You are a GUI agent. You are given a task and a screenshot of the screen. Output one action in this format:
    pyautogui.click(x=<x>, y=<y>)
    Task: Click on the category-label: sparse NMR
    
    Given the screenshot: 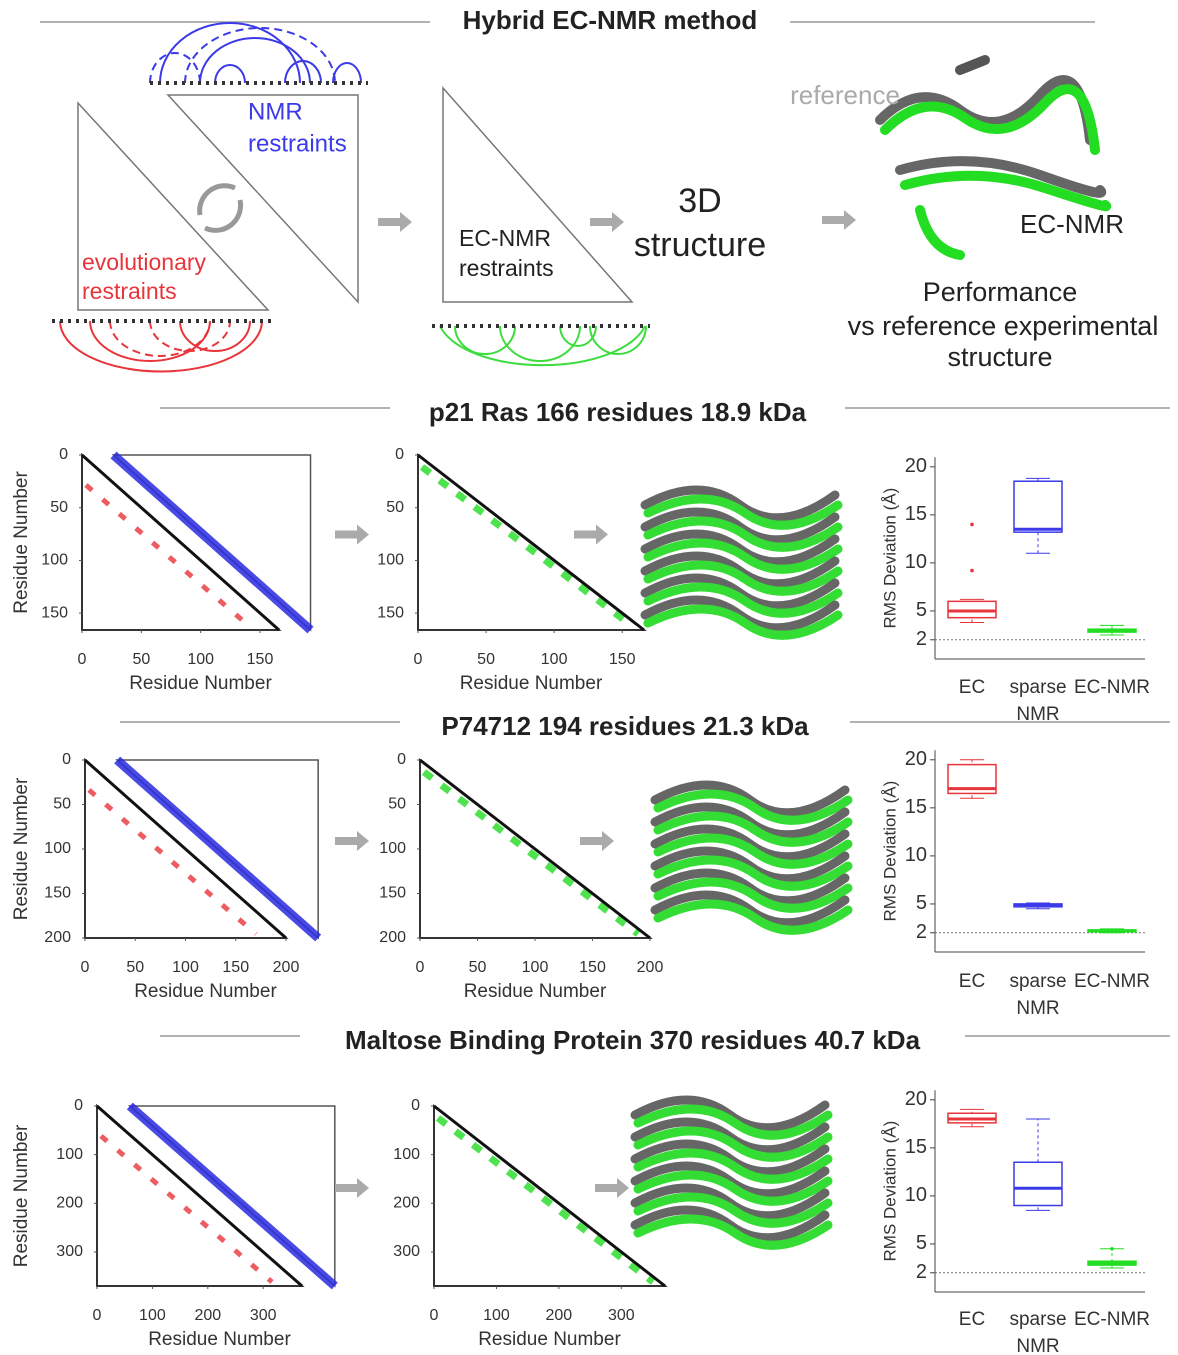 What is the action you would take?
    pyautogui.click(x=1037, y=701)
    